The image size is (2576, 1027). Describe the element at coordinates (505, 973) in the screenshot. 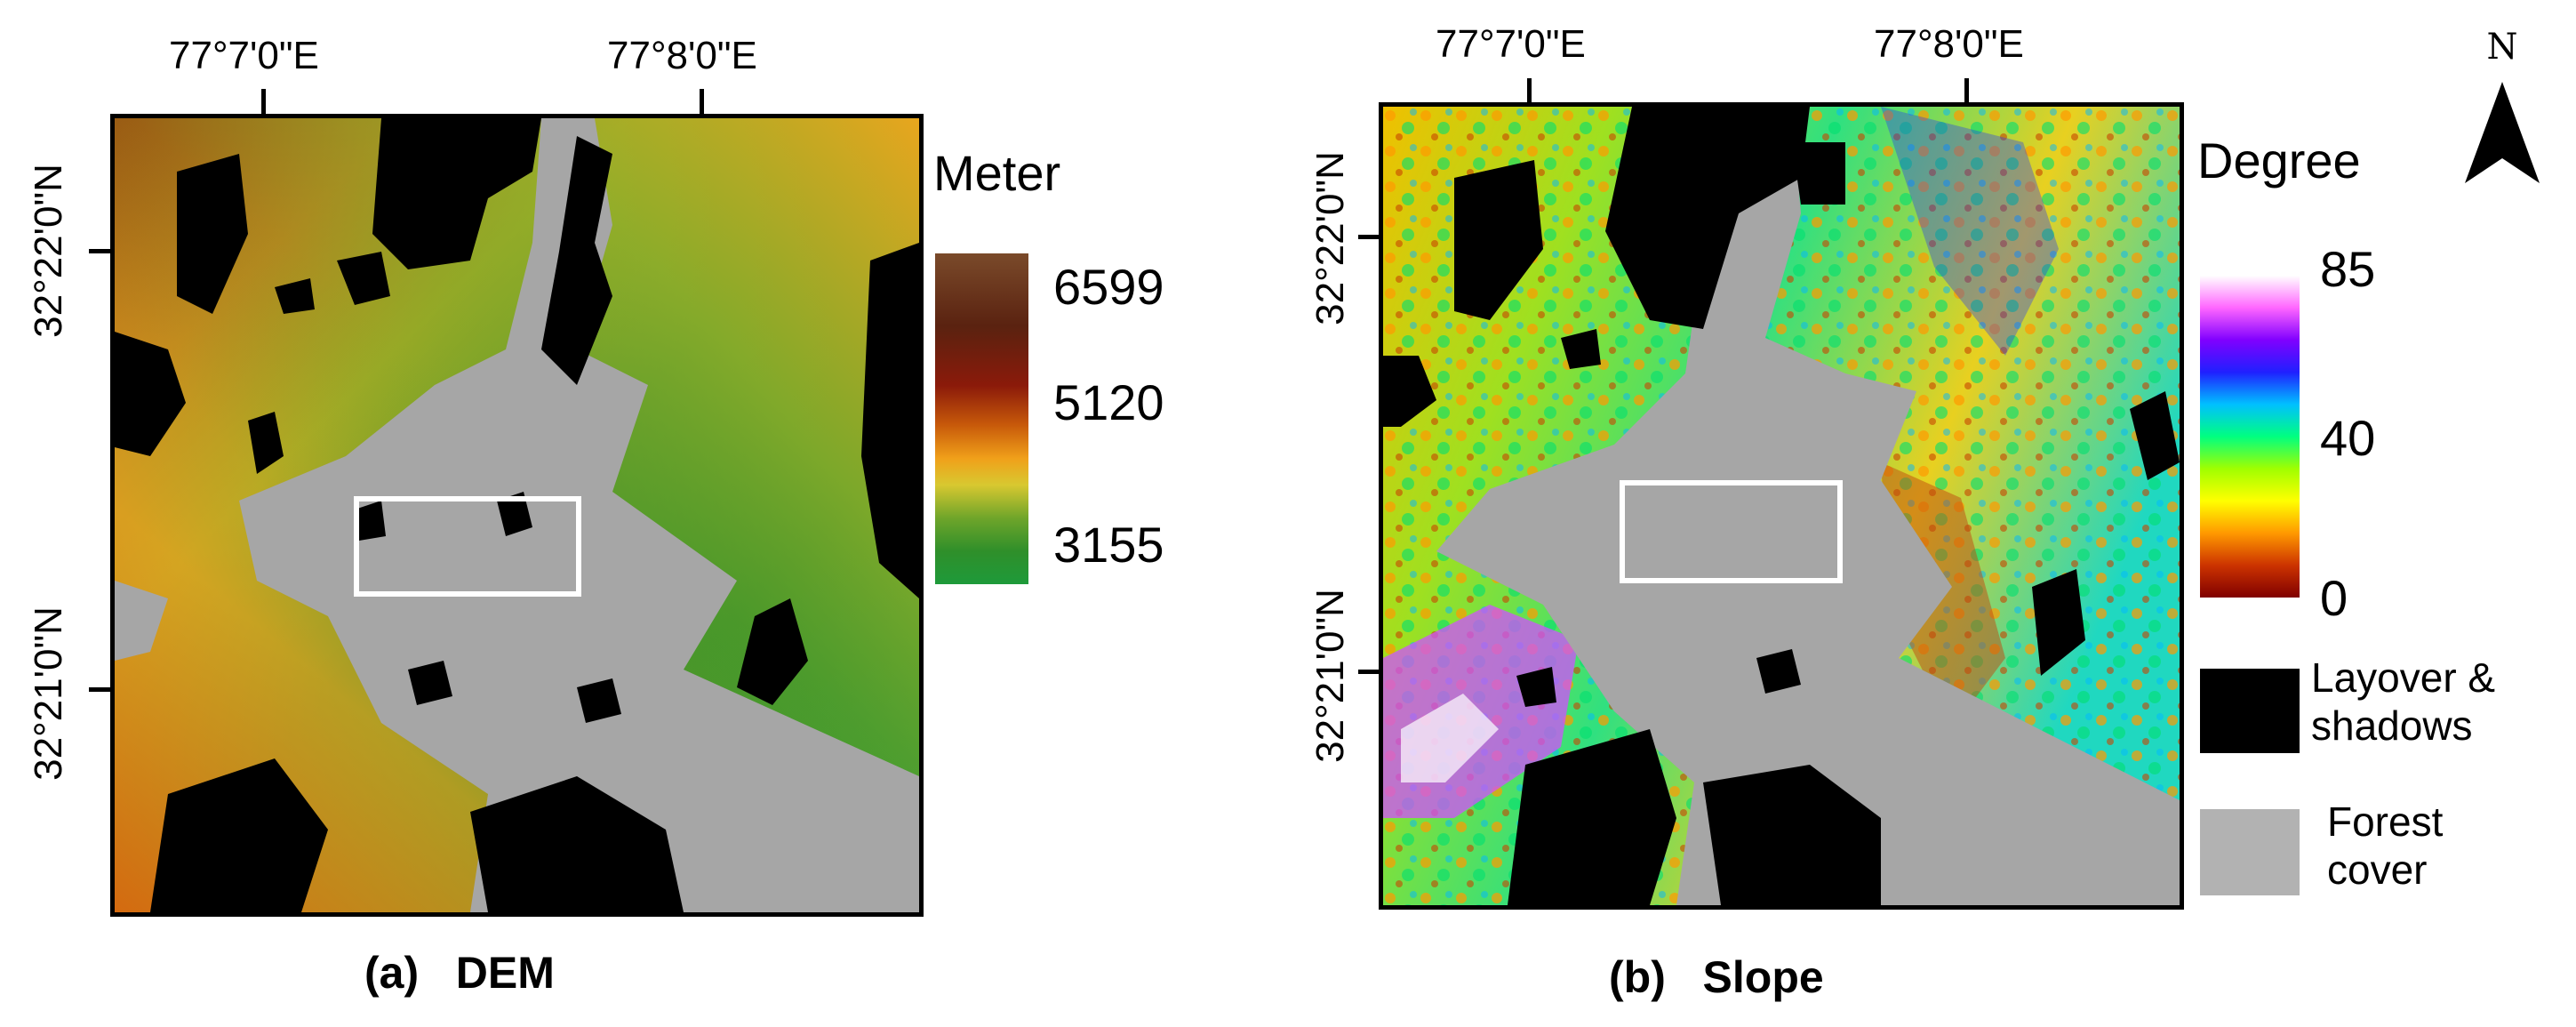

I see `caption-title: DEM` at that location.